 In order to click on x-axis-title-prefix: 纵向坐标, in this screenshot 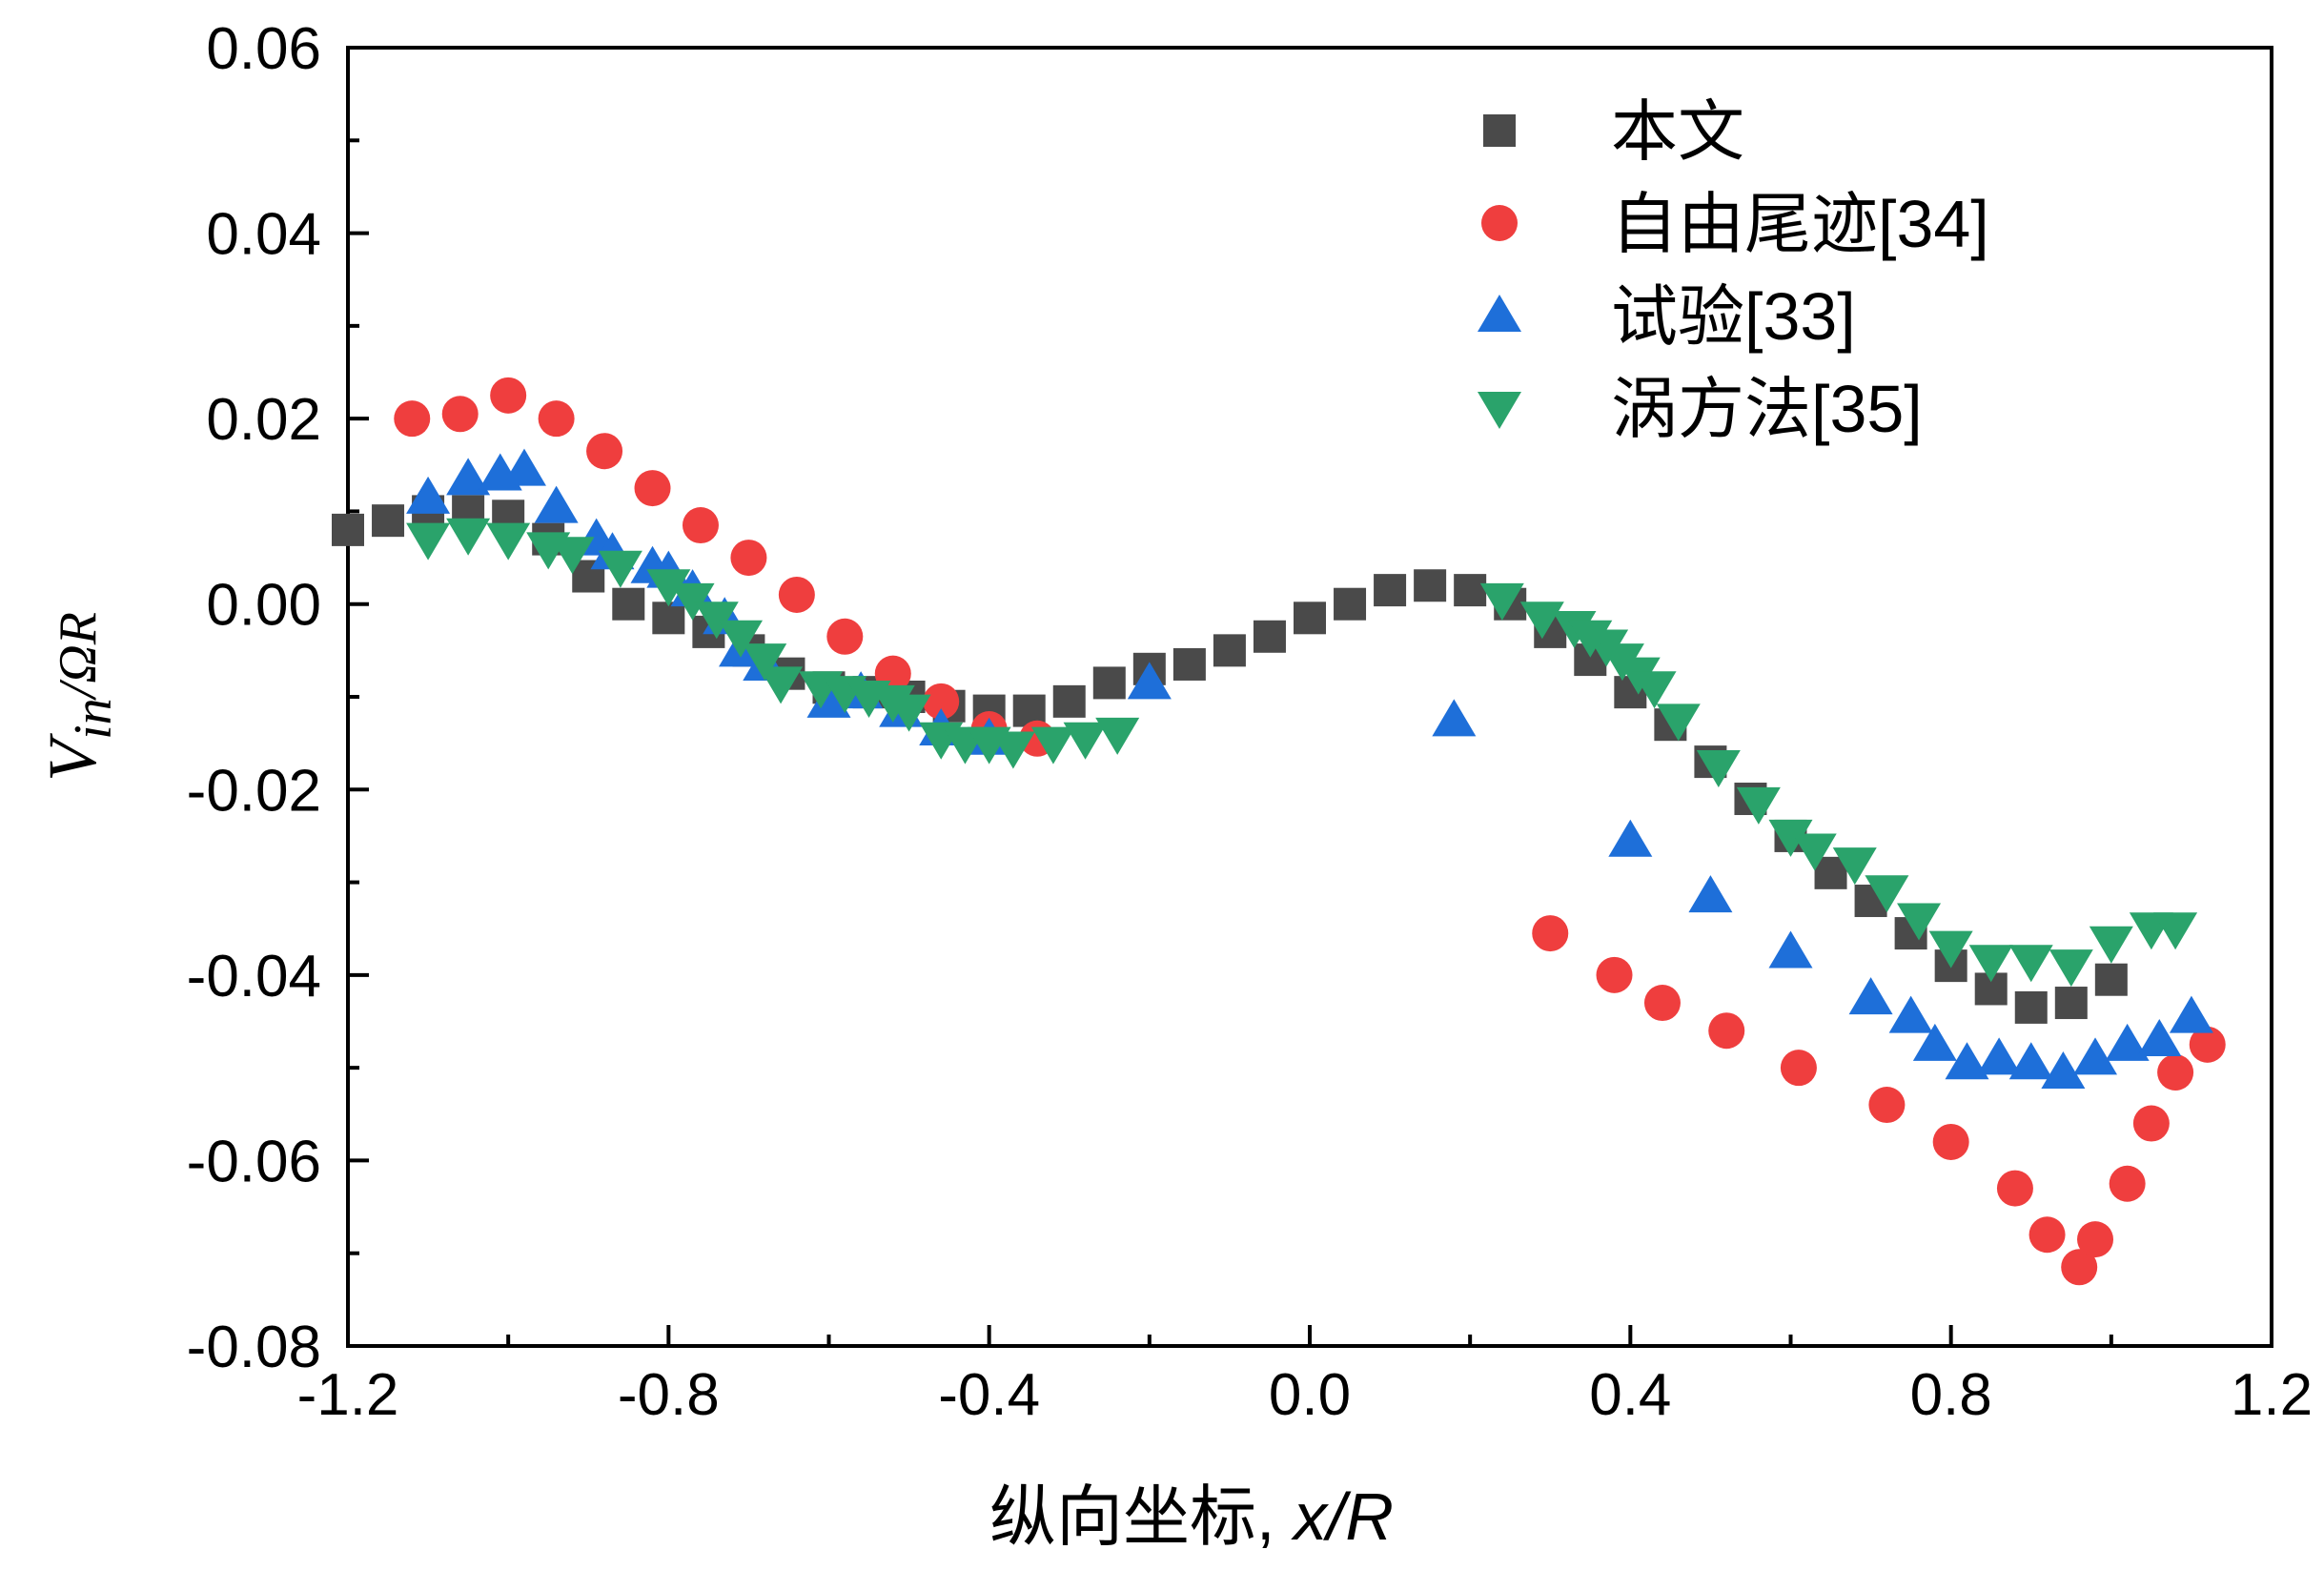, I will do `click(1141, 1517)`.